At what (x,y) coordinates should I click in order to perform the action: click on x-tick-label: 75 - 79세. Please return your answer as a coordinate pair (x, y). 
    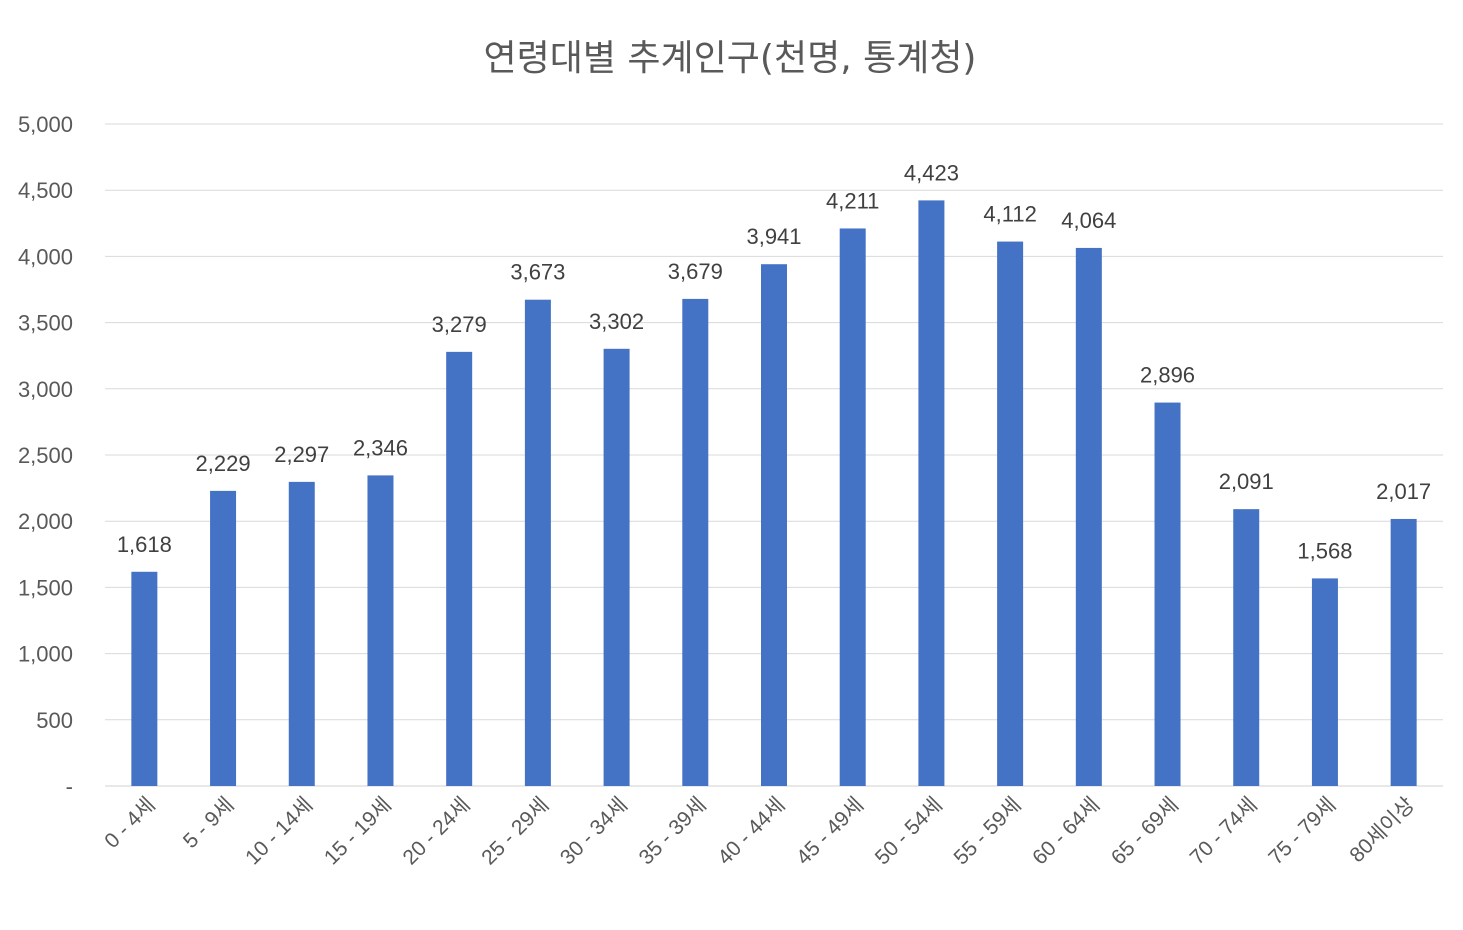
    Looking at the image, I should click on (1302, 831).